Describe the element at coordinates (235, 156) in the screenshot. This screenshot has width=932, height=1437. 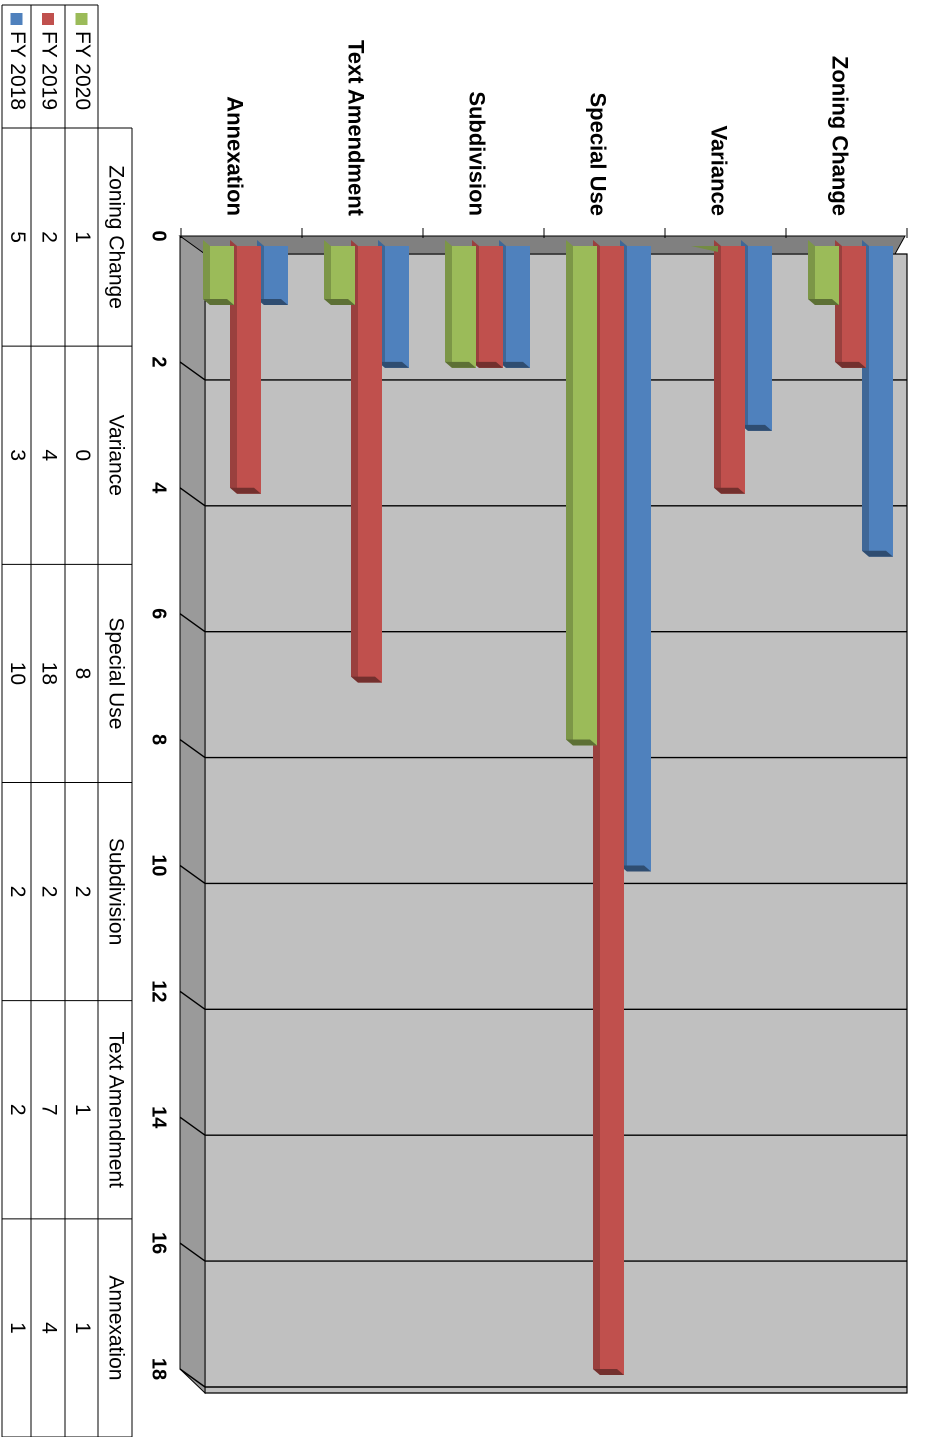
I see `category-label: Annexation` at that location.